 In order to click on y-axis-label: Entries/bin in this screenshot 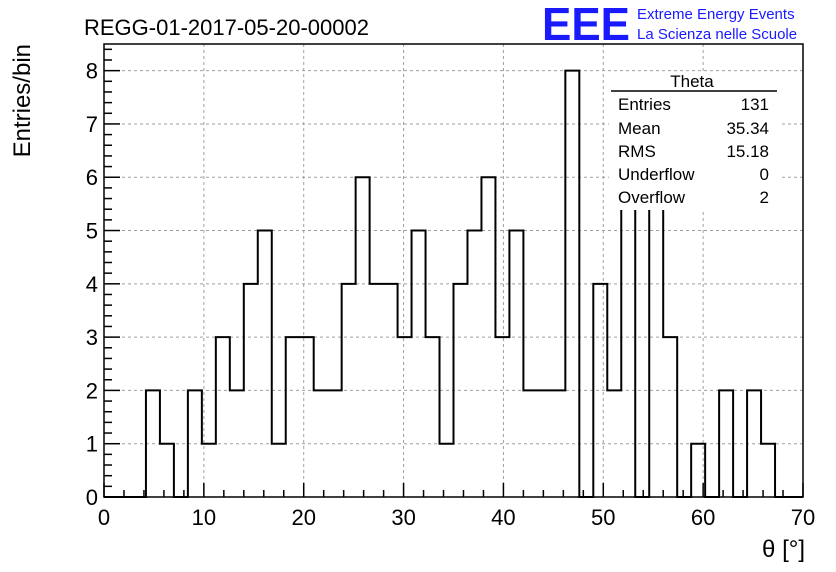, I will do `click(22, 100)`.